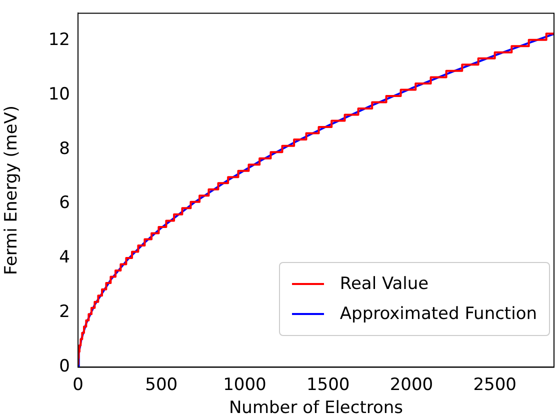 This screenshot has height=419, width=558. Describe the element at coordinates (438, 314) in the screenshot. I see `legend-label: Approximated Function` at that location.